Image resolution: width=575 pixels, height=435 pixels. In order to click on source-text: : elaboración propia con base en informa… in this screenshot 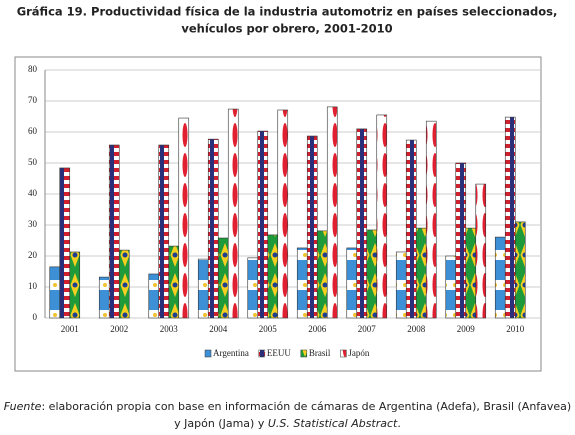, I will do `click(306, 415)`.